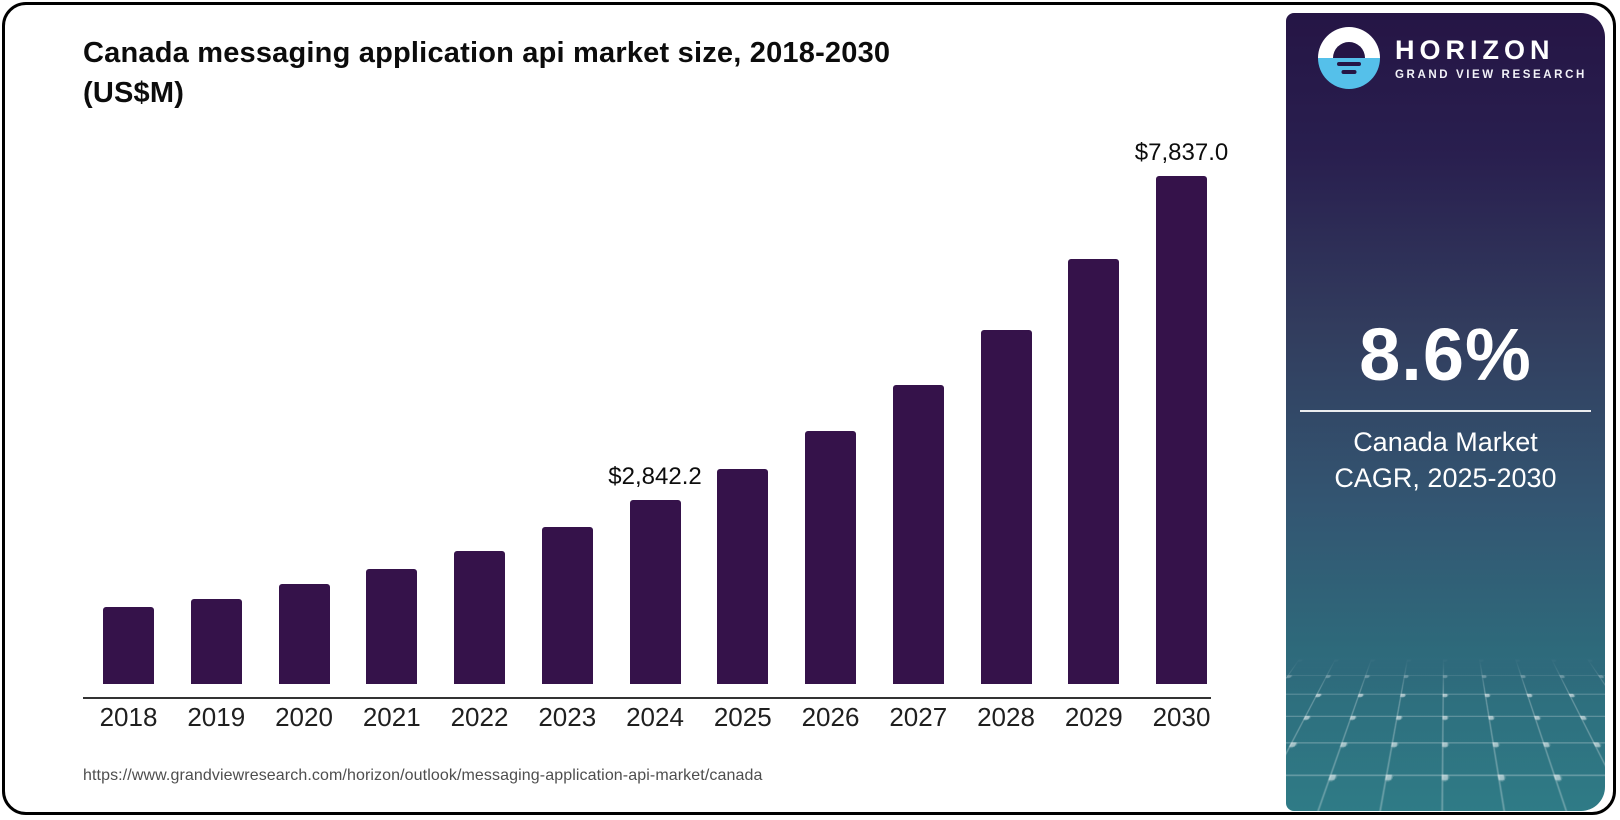 Image resolution: width=1620 pixels, height=820 pixels. Describe the element at coordinates (655, 476) in the screenshot. I see `bar-value-label-2024: $2,842.2` at that location.